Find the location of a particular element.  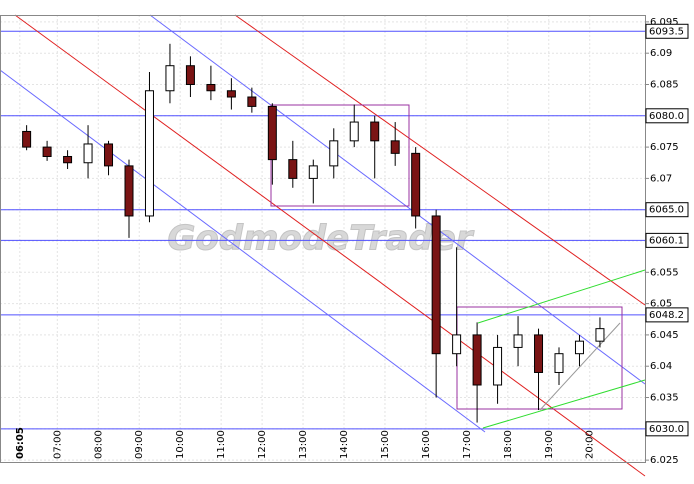

x-tick-label: 10:00 is located at coordinates (180, 444).